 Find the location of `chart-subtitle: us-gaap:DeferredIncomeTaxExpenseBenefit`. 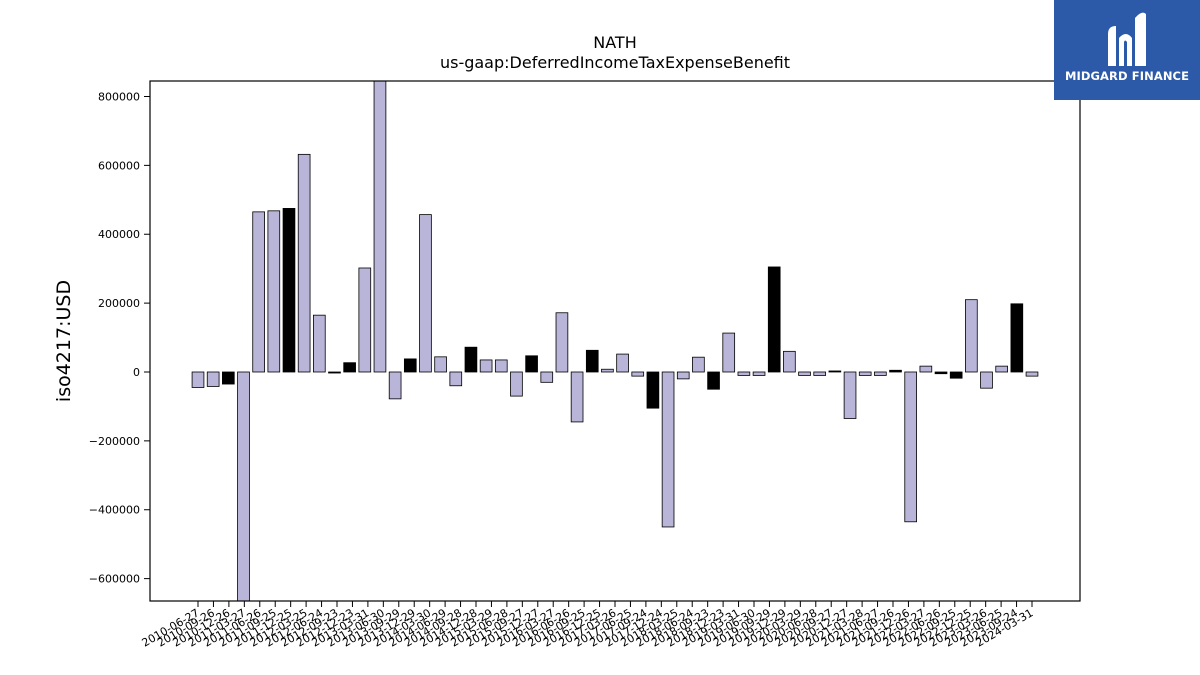

chart-subtitle: us-gaap:DeferredIncomeTaxExpenseBenefit is located at coordinates (615, 62).